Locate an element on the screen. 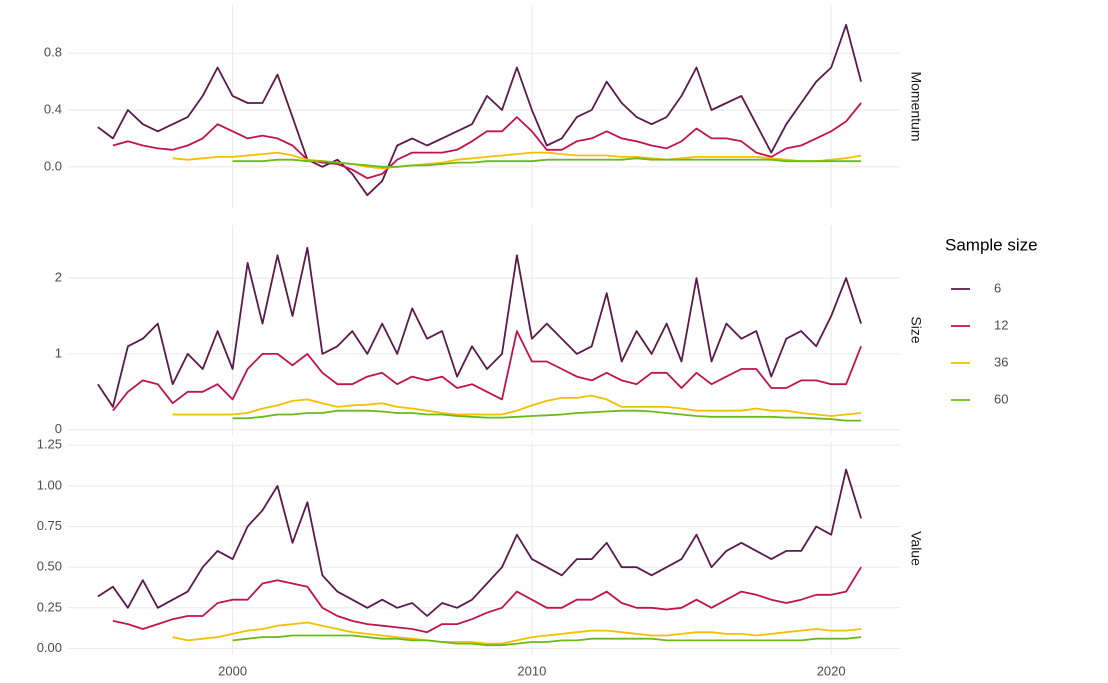 The width and height of the screenshot is (1108, 683). x-tick-label: 2010 is located at coordinates (531, 670).